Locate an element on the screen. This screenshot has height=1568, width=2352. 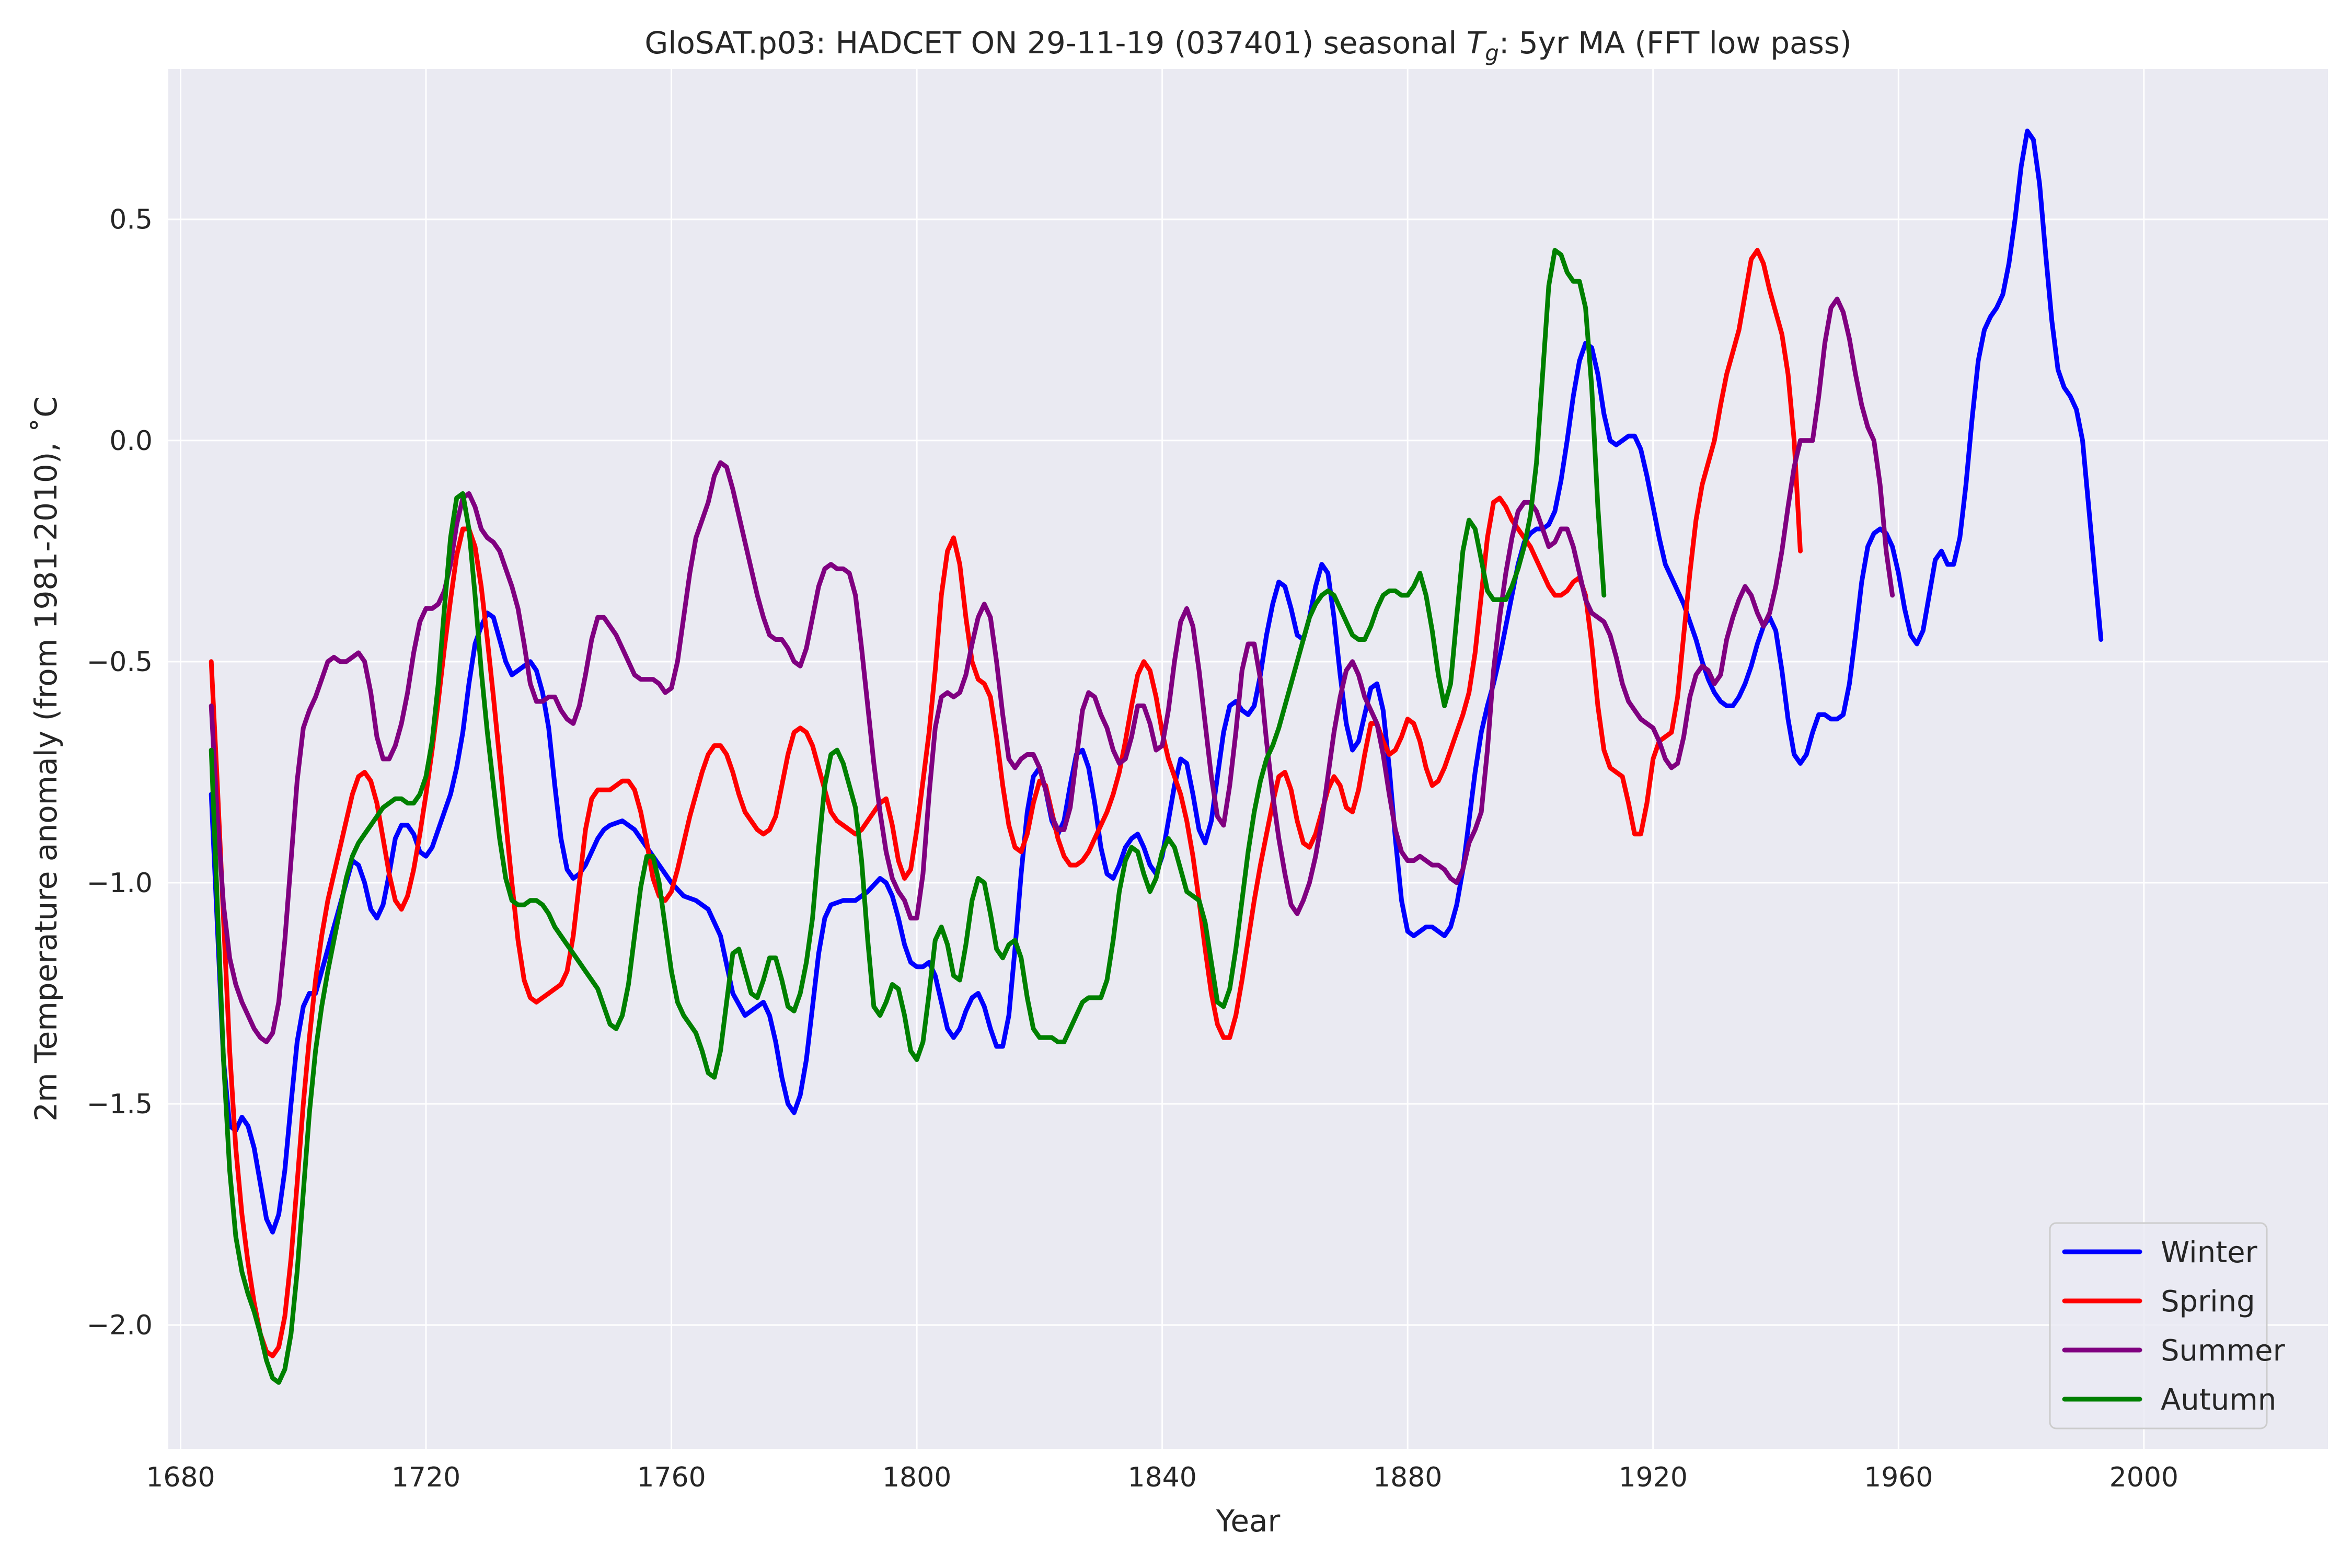
x-tick-label: 1920 is located at coordinates (1653, 1477).